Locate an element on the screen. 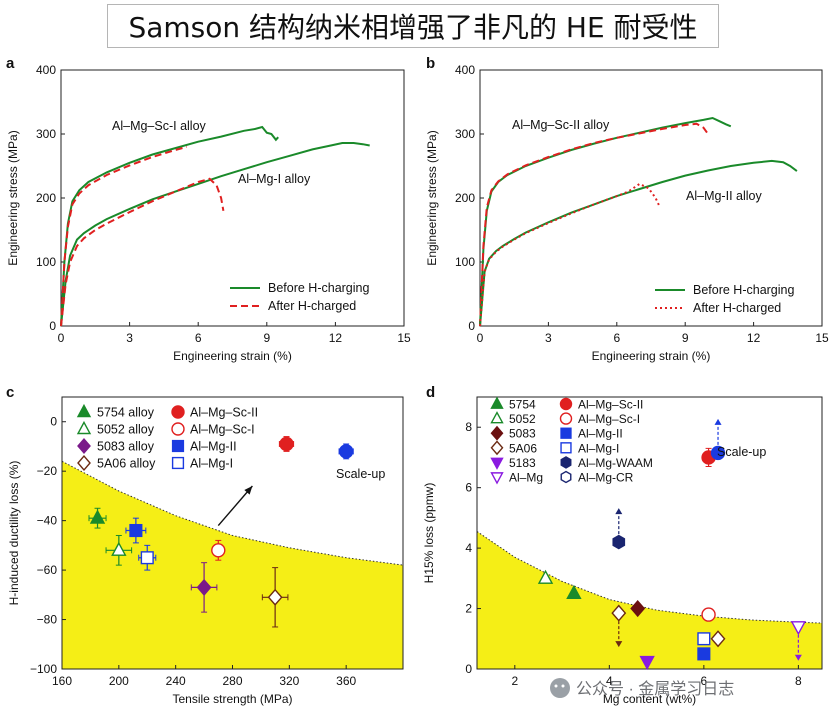 Image resolution: width=829 pixels, height=719 pixels. curve-label: Al–Mg–Sc-I alloy is located at coordinates (159, 126).